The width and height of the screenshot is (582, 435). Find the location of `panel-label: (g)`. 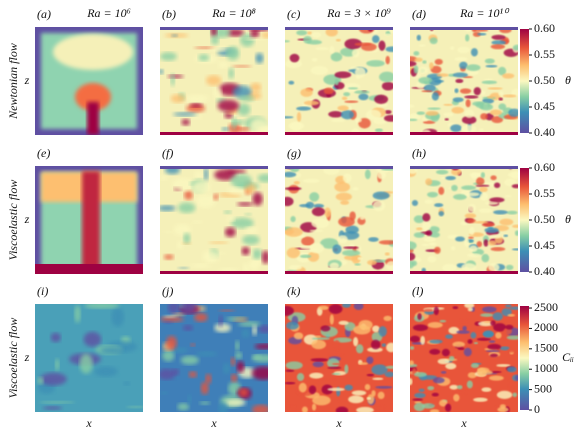

panel-label: (g) is located at coordinates (294, 153).